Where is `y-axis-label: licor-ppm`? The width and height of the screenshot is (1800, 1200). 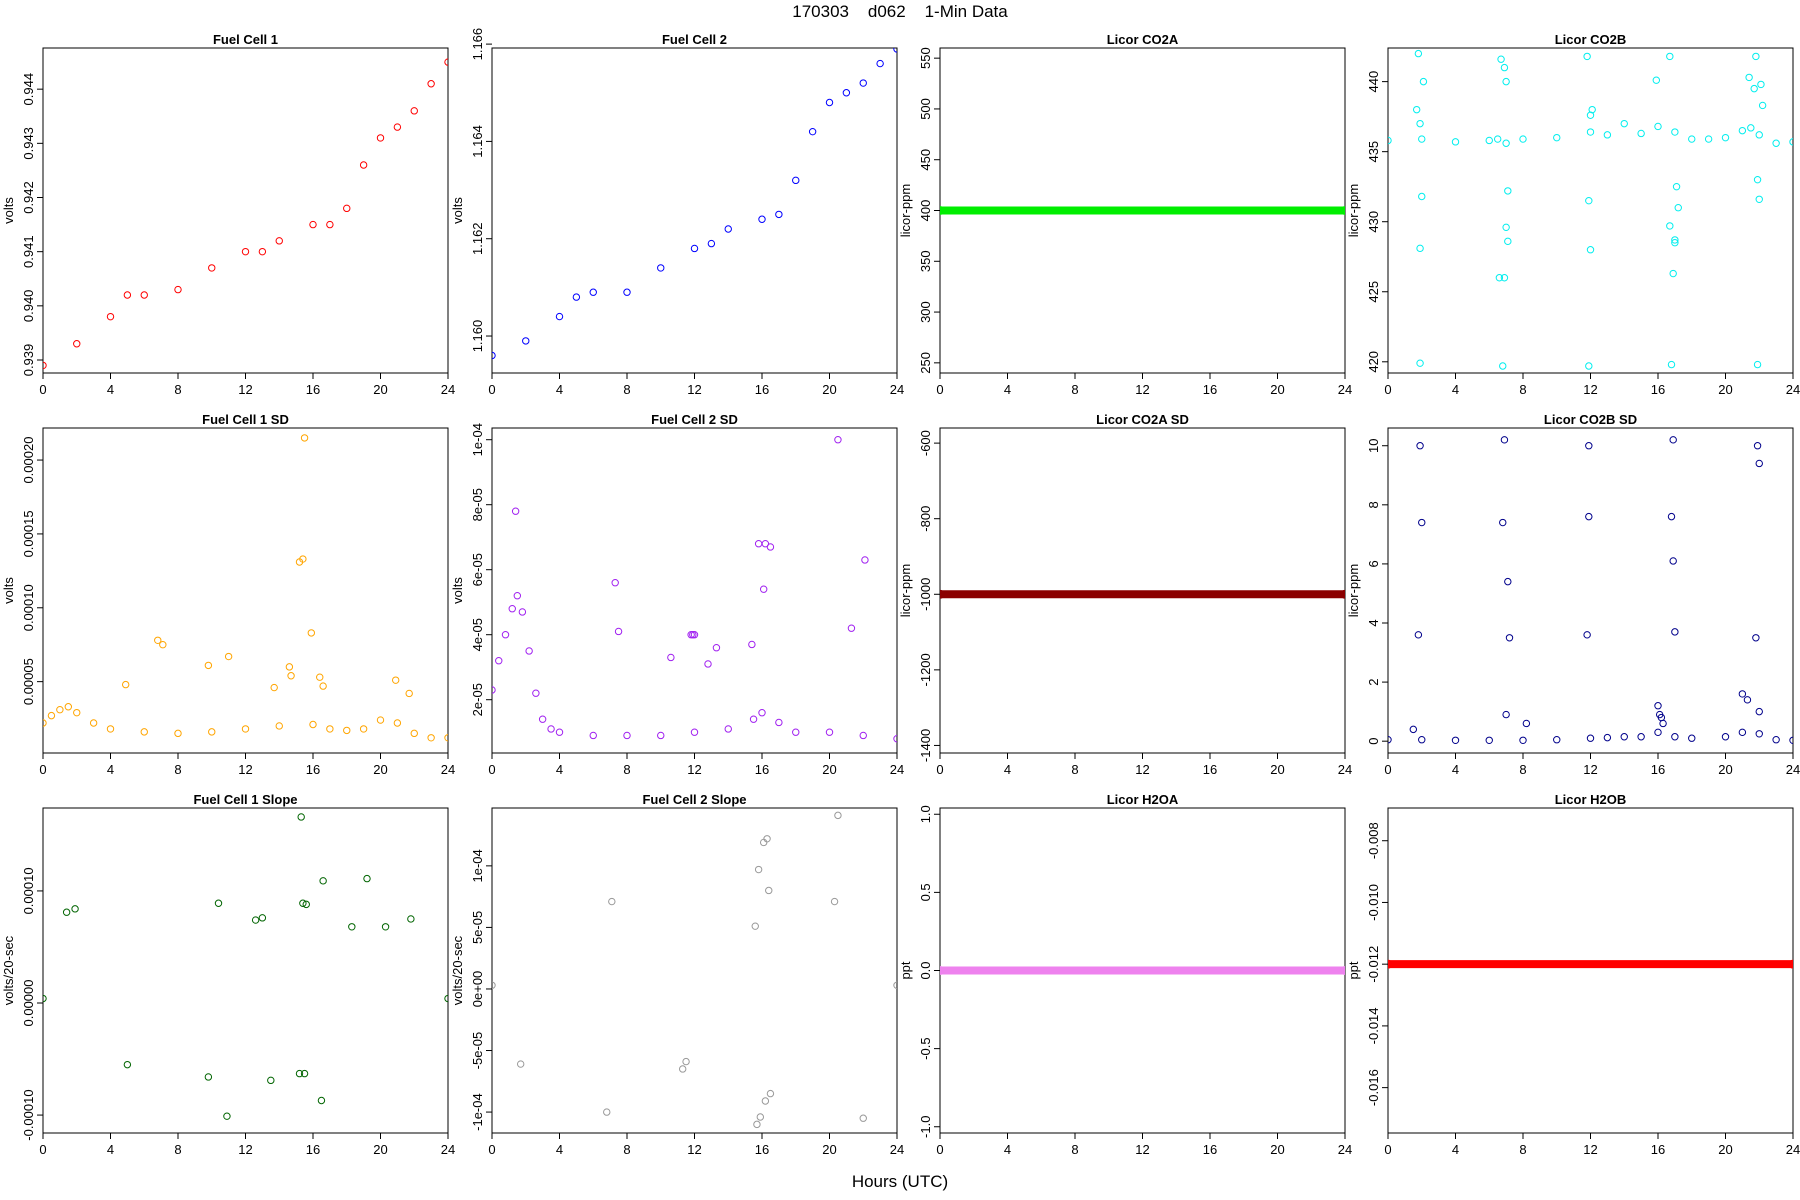
y-axis-label: licor-ppm is located at coordinates (1353, 210).